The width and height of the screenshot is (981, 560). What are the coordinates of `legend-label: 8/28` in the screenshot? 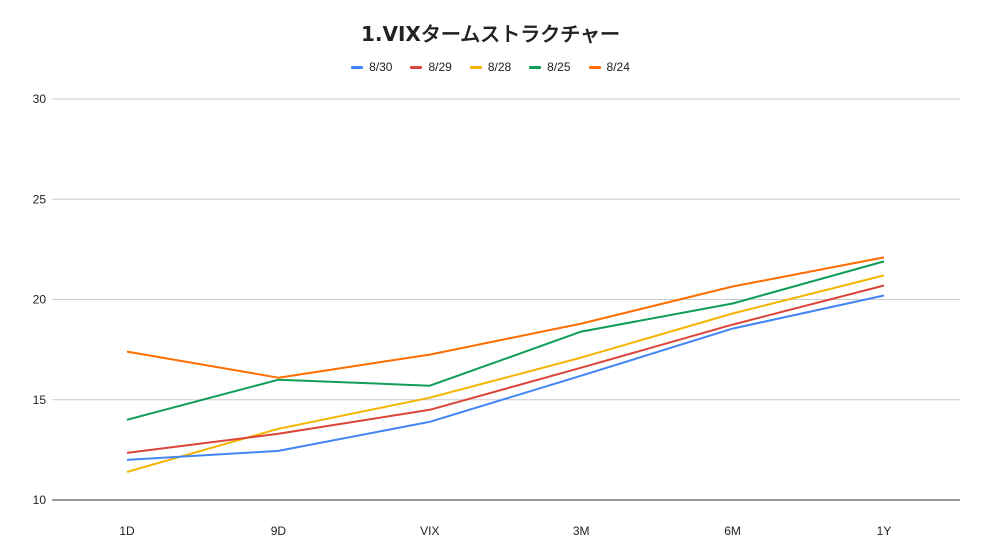 It's located at (499, 67).